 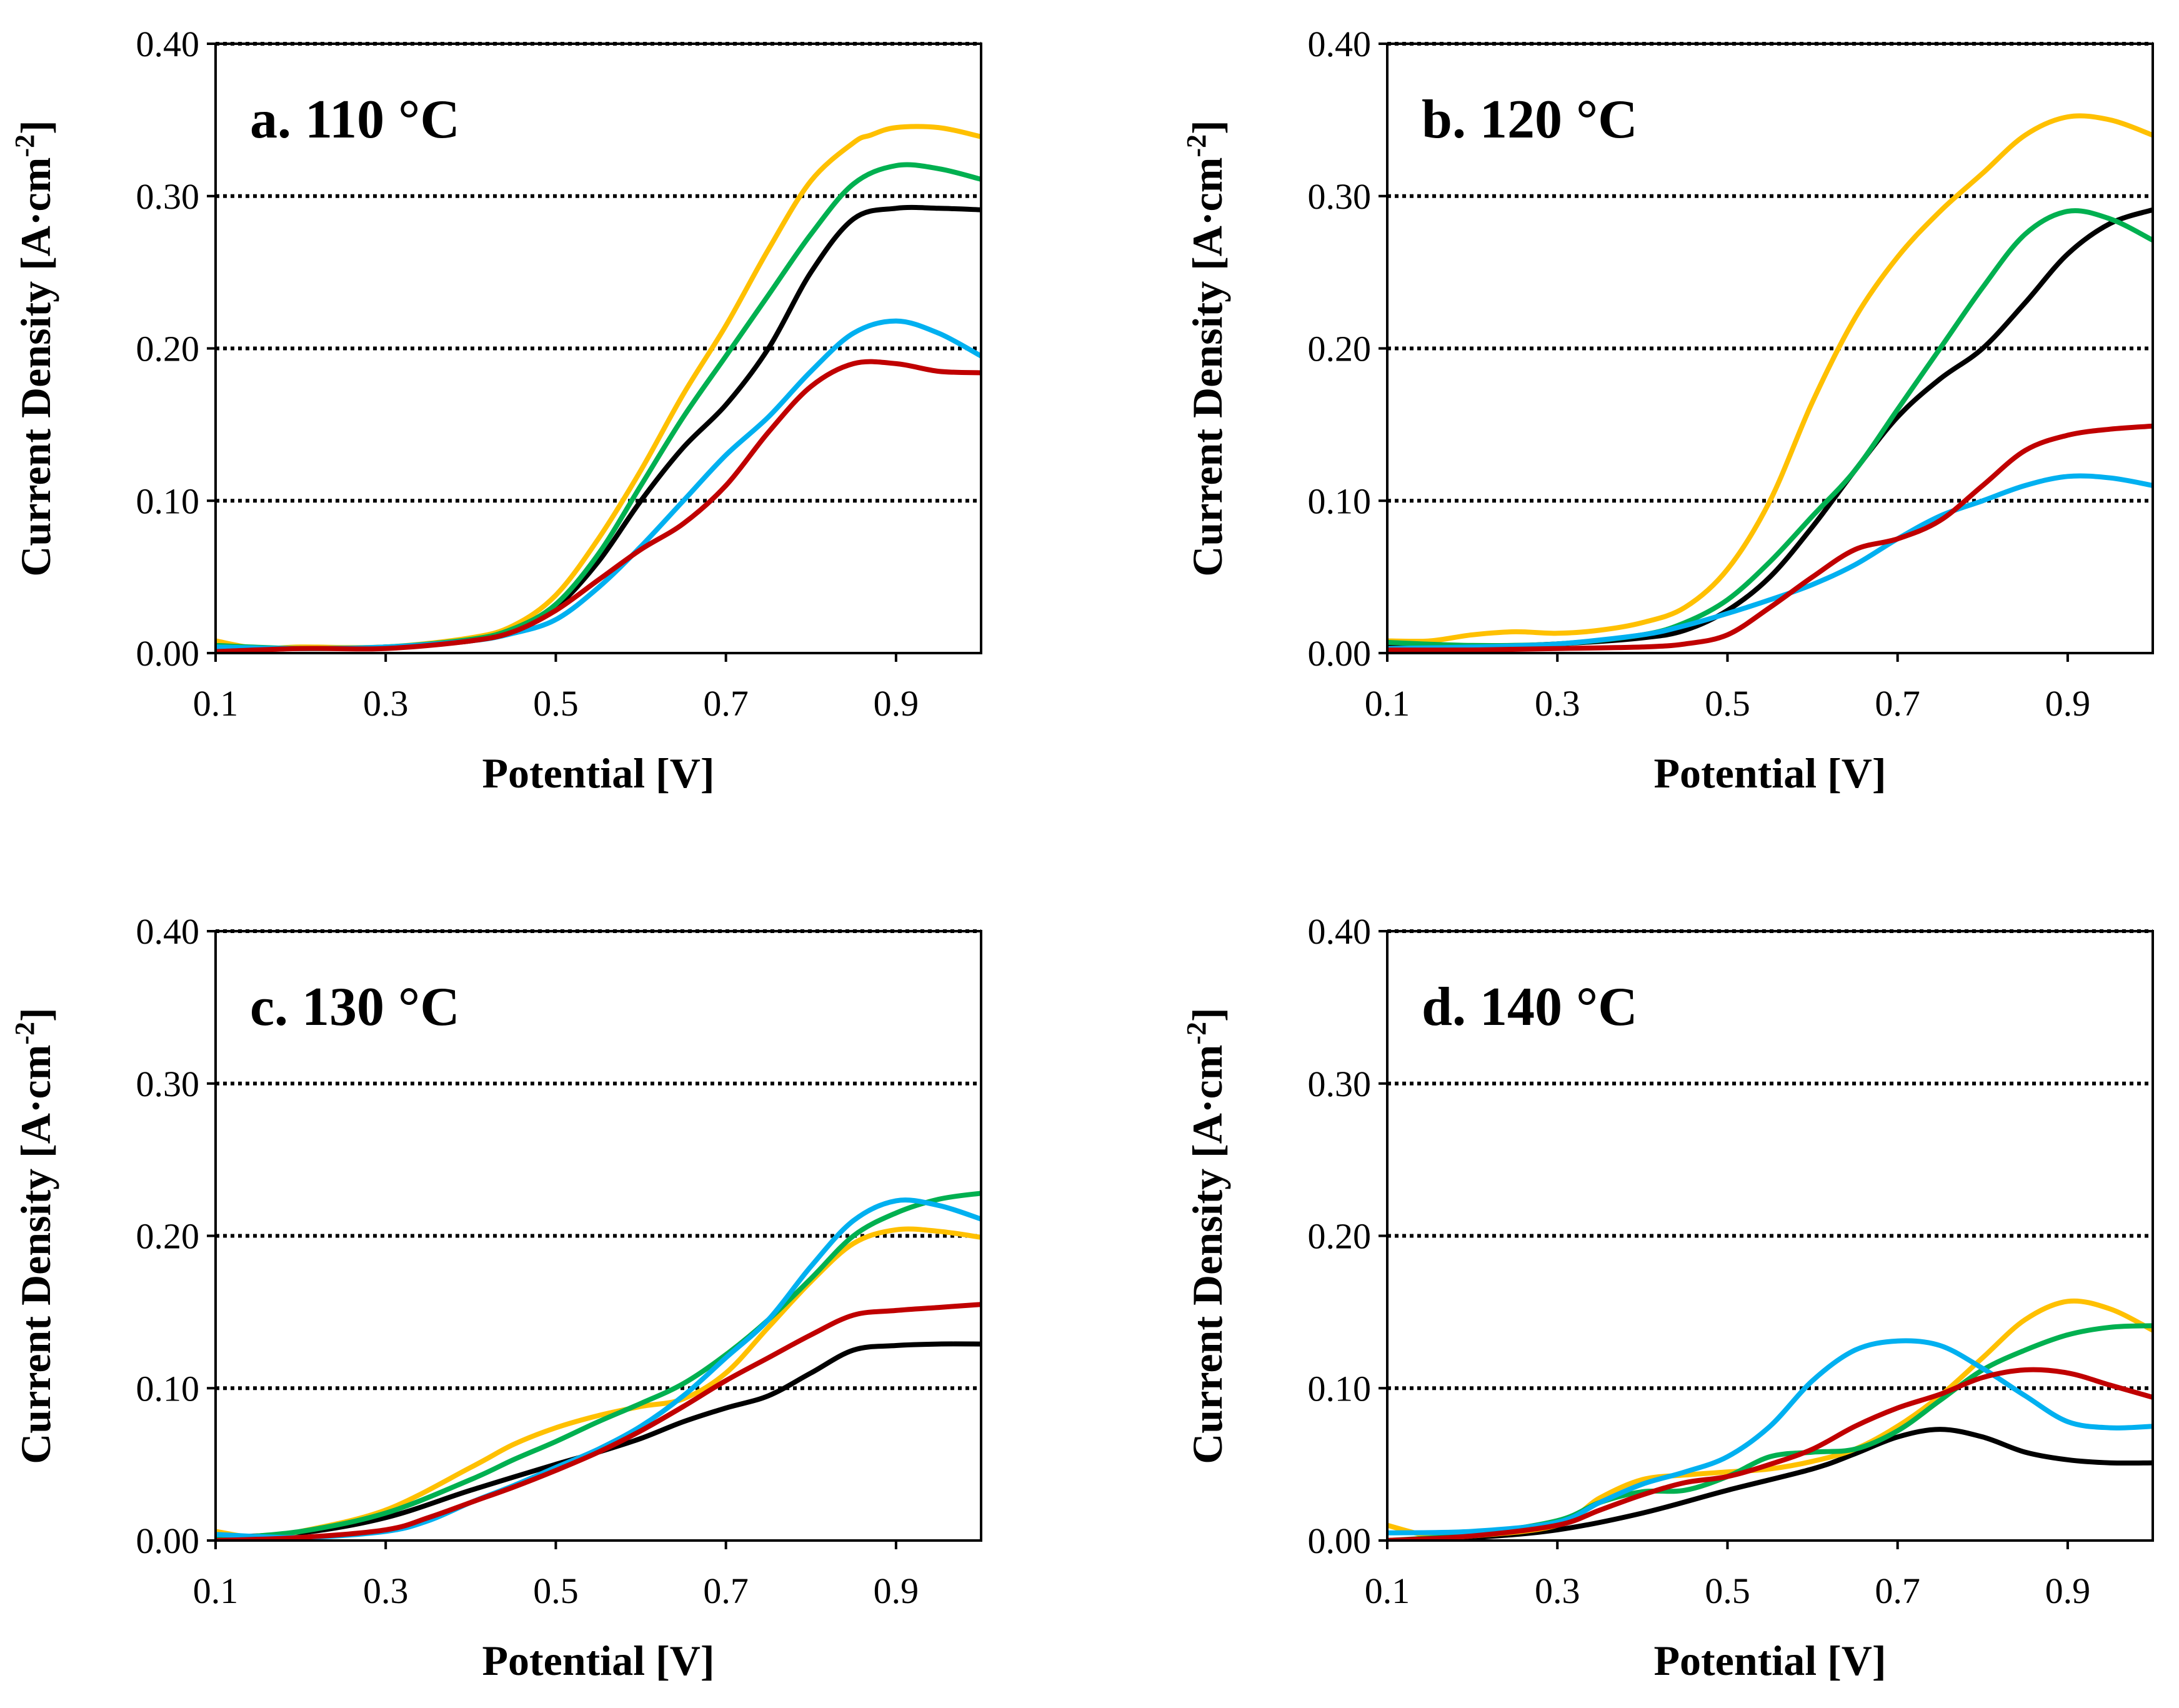 I want to click on ytick-label-c-2: 0.20, so click(x=168, y=1236).